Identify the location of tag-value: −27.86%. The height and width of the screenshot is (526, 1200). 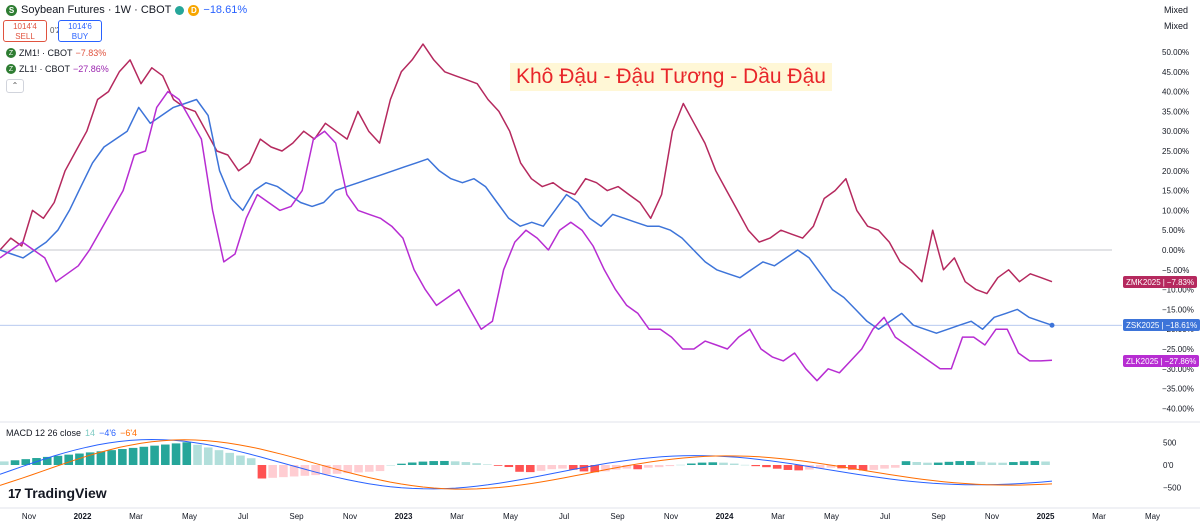
(1180, 361).